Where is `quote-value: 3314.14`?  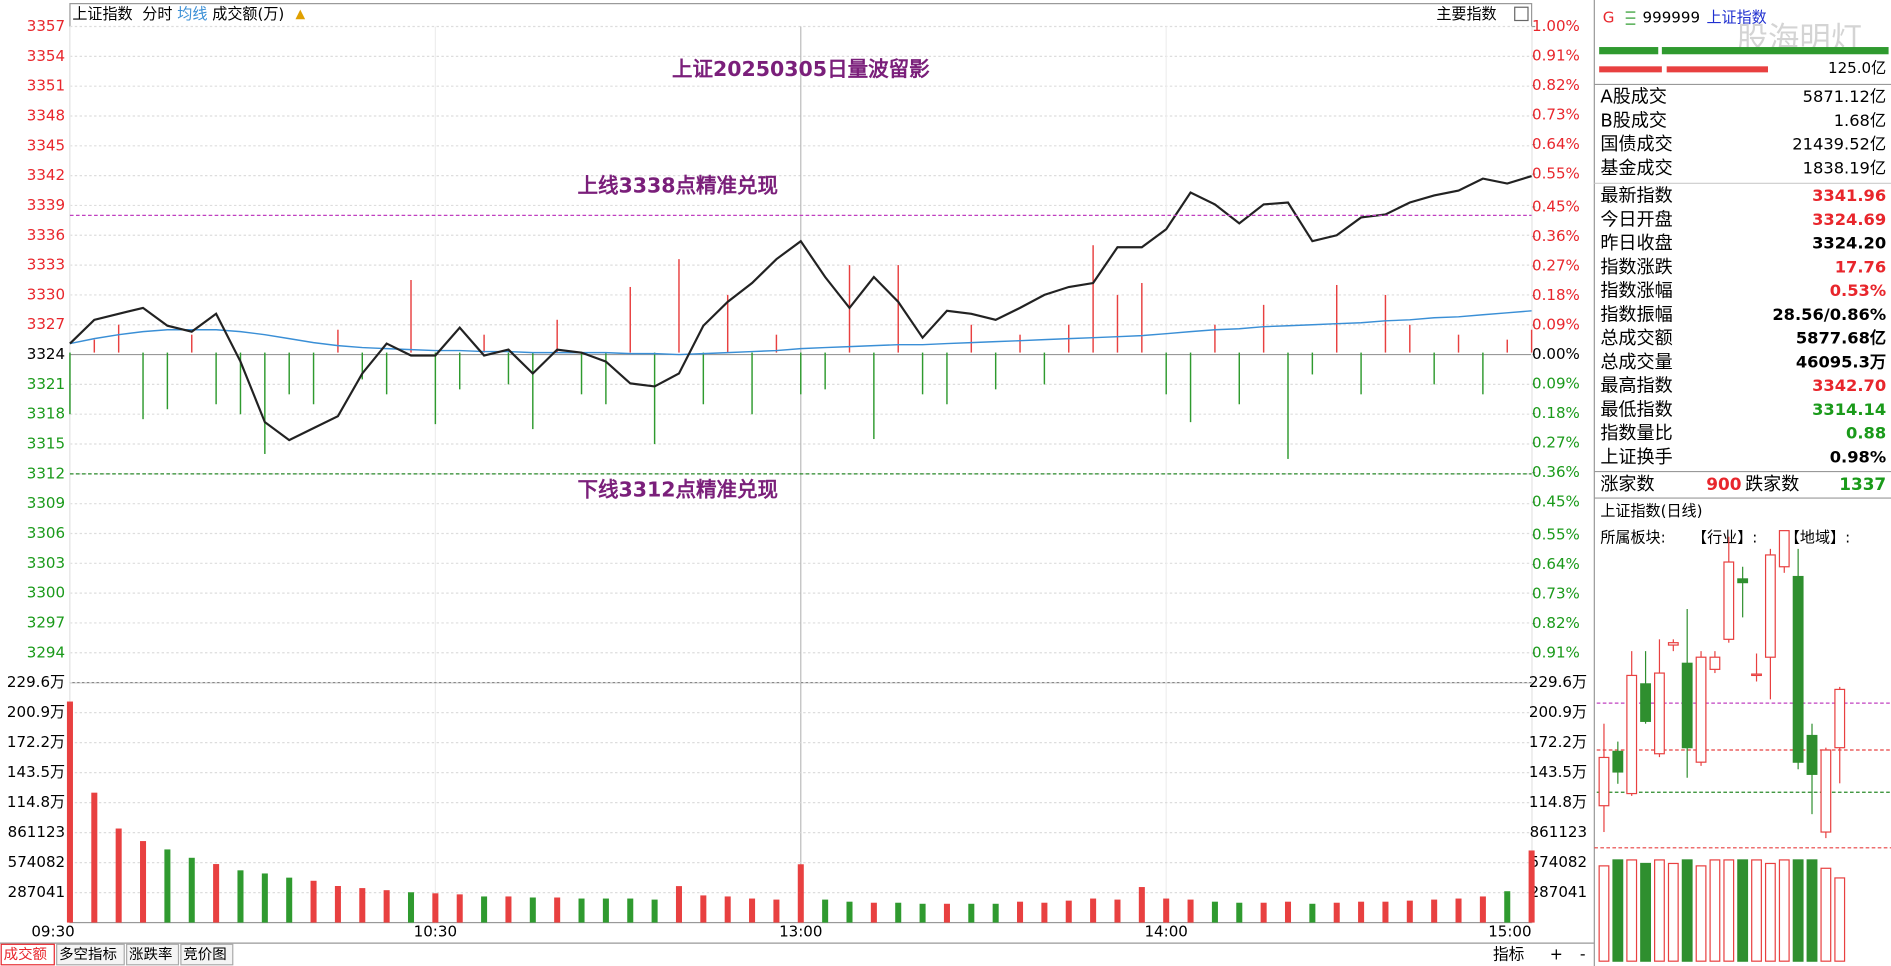
quote-value: 3314.14 is located at coordinates (1849, 409).